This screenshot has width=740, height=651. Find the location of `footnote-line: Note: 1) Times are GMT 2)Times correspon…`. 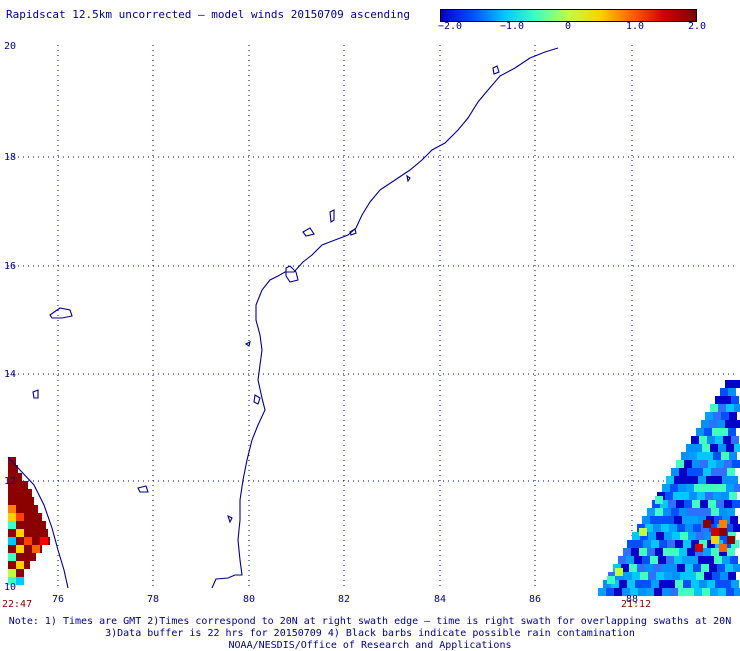

footnote-line: Note: 1) Times are GMT 2)Times correspon… is located at coordinates (370, 621).